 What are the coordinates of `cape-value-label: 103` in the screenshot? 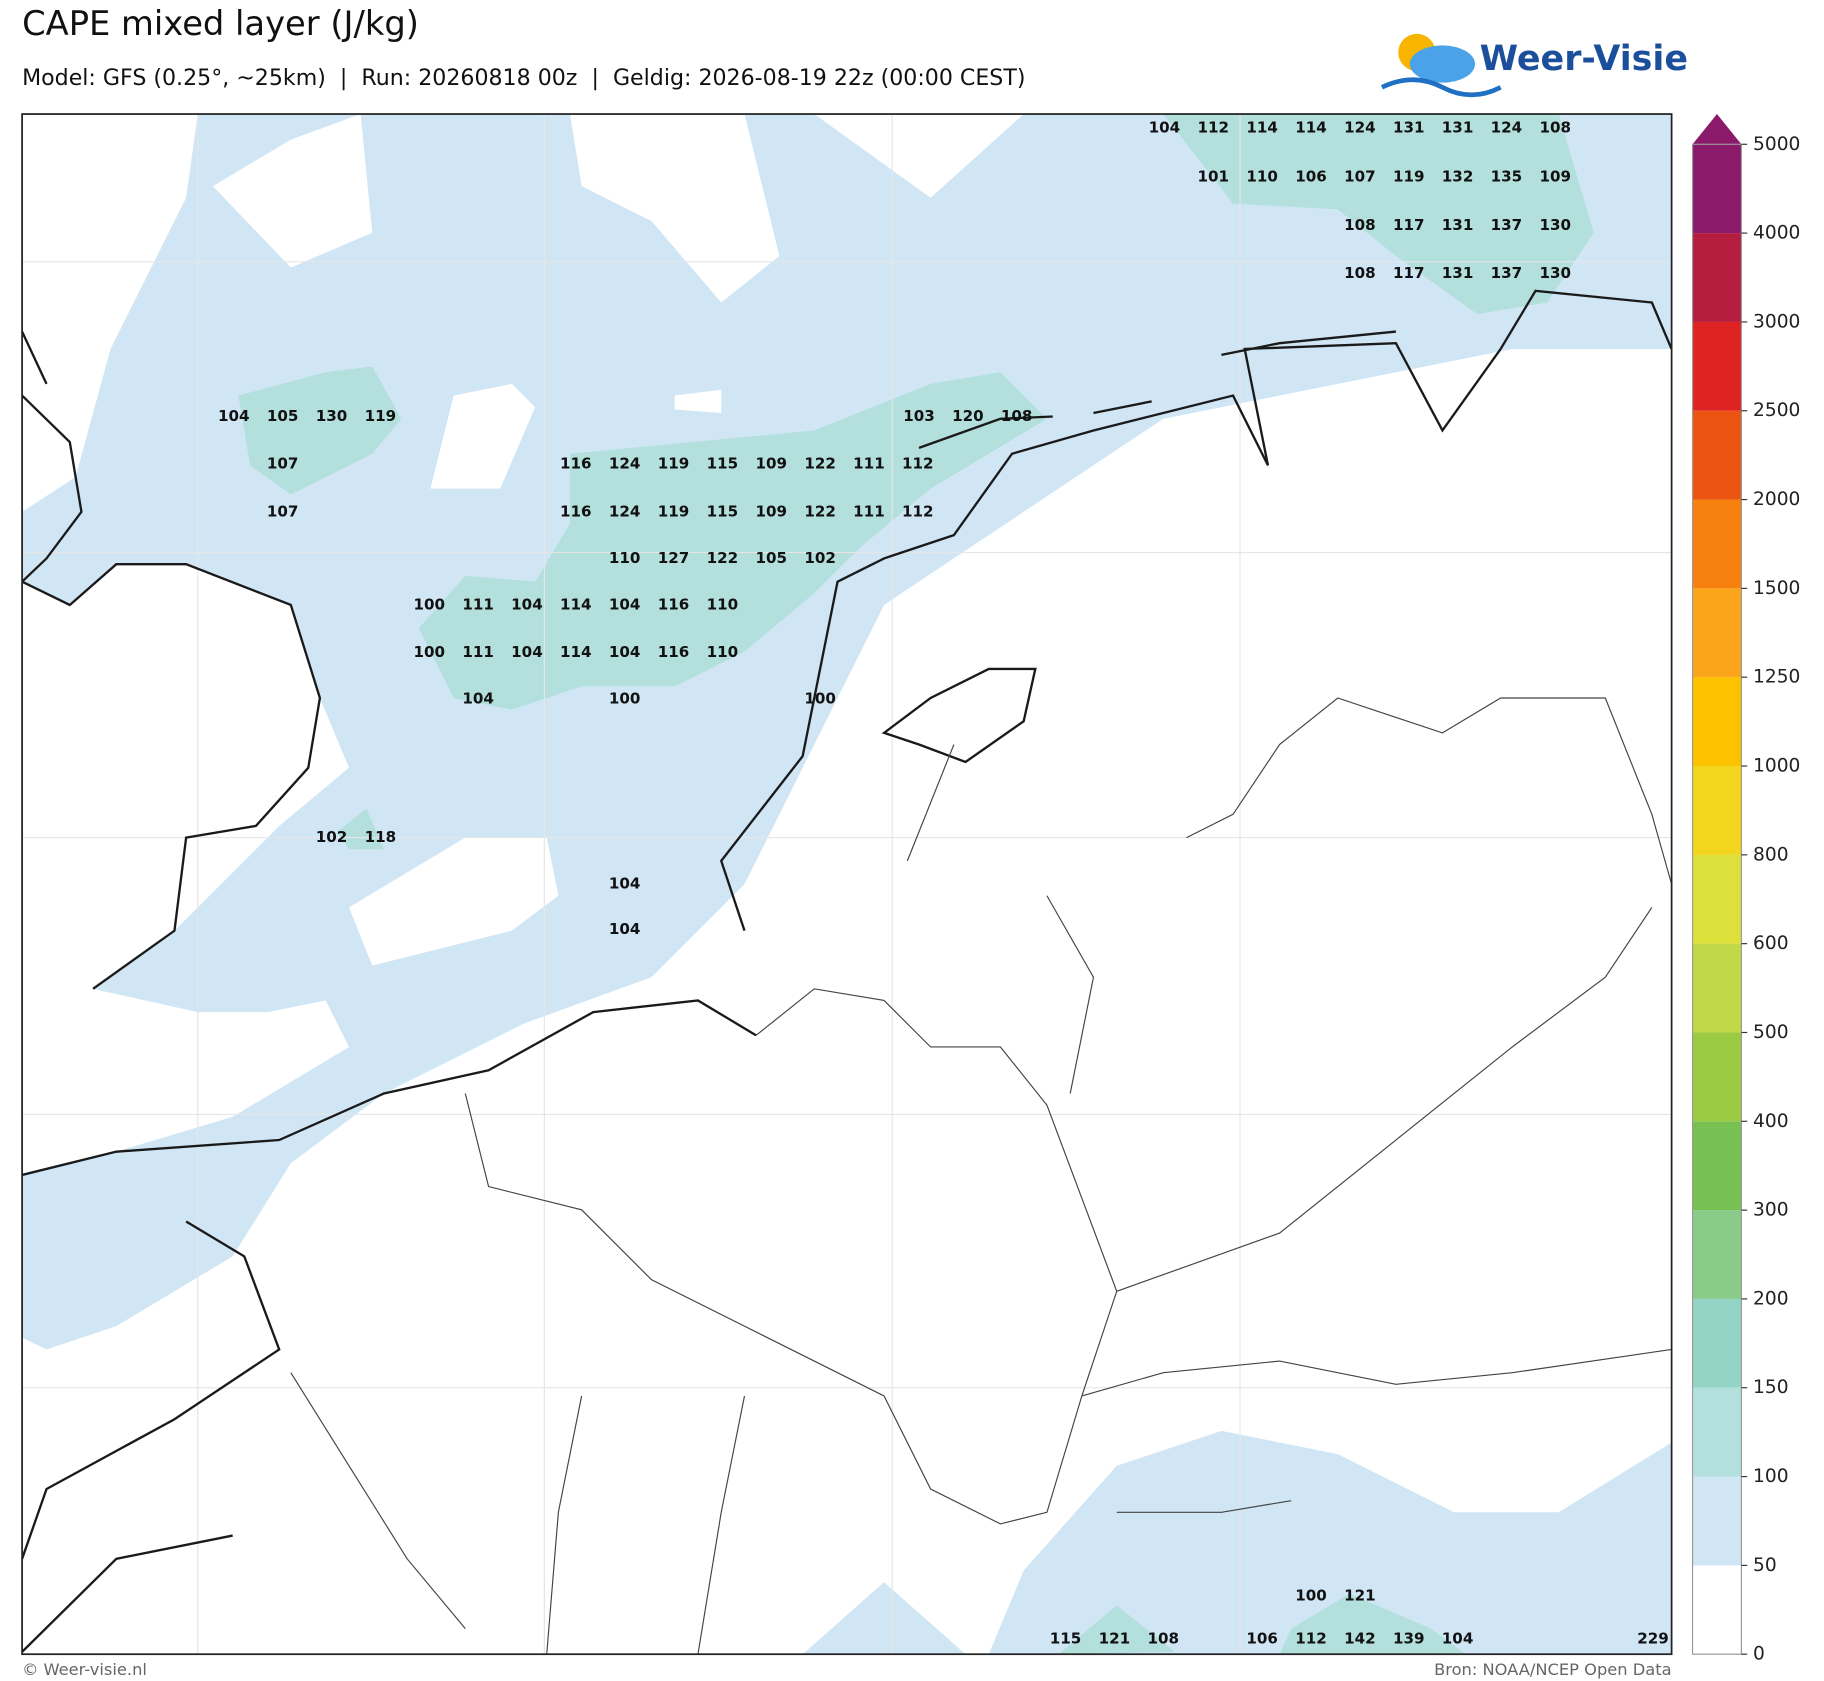 It's located at (919, 416).